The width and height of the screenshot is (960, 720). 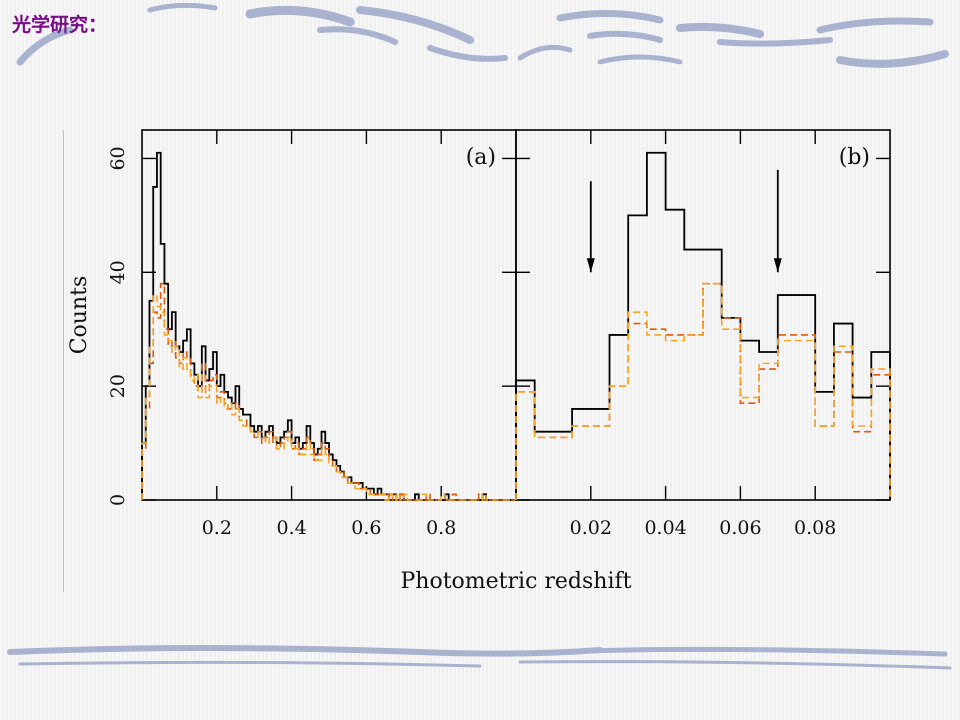 What do you see at coordinates (217, 528) in the screenshot?
I see `x-tick-label: 0.2` at bounding box center [217, 528].